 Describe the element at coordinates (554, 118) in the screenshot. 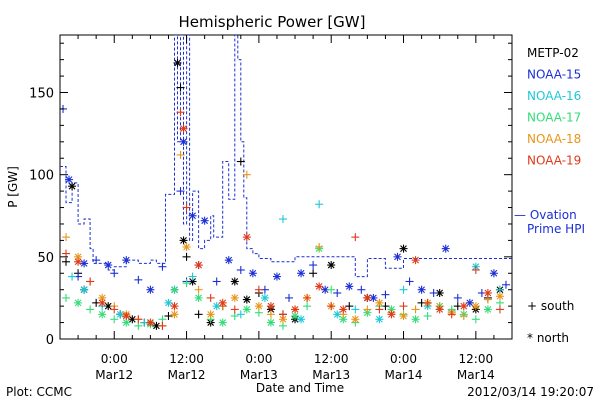

I see `legend-item: NOAA-17` at that location.